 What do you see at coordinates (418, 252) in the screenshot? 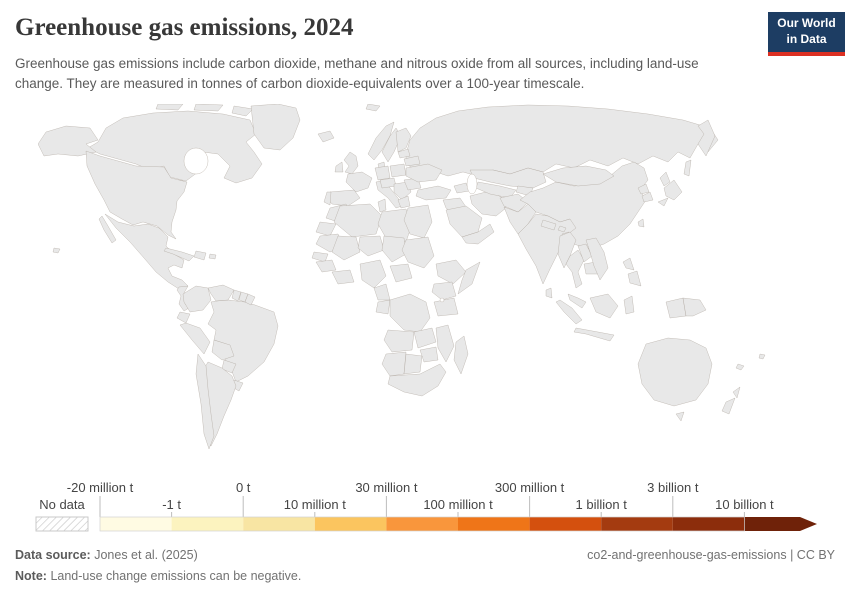
I see `map-region-sudan` at bounding box center [418, 252].